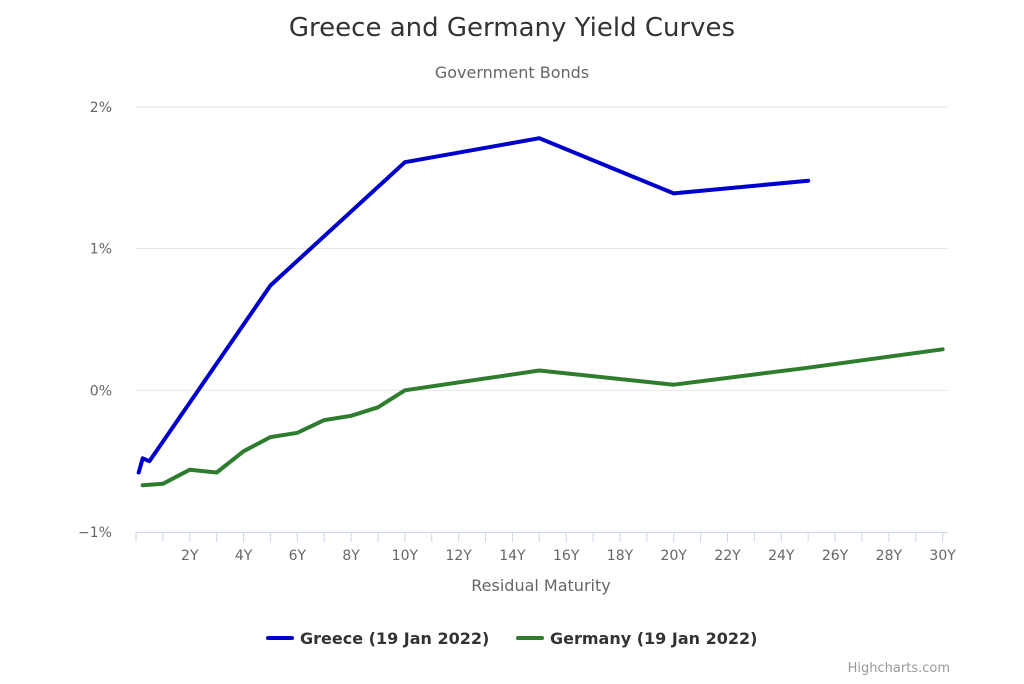  What do you see at coordinates (540, 585) in the screenshot?
I see `x-axis-title: Residual Maturity` at bounding box center [540, 585].